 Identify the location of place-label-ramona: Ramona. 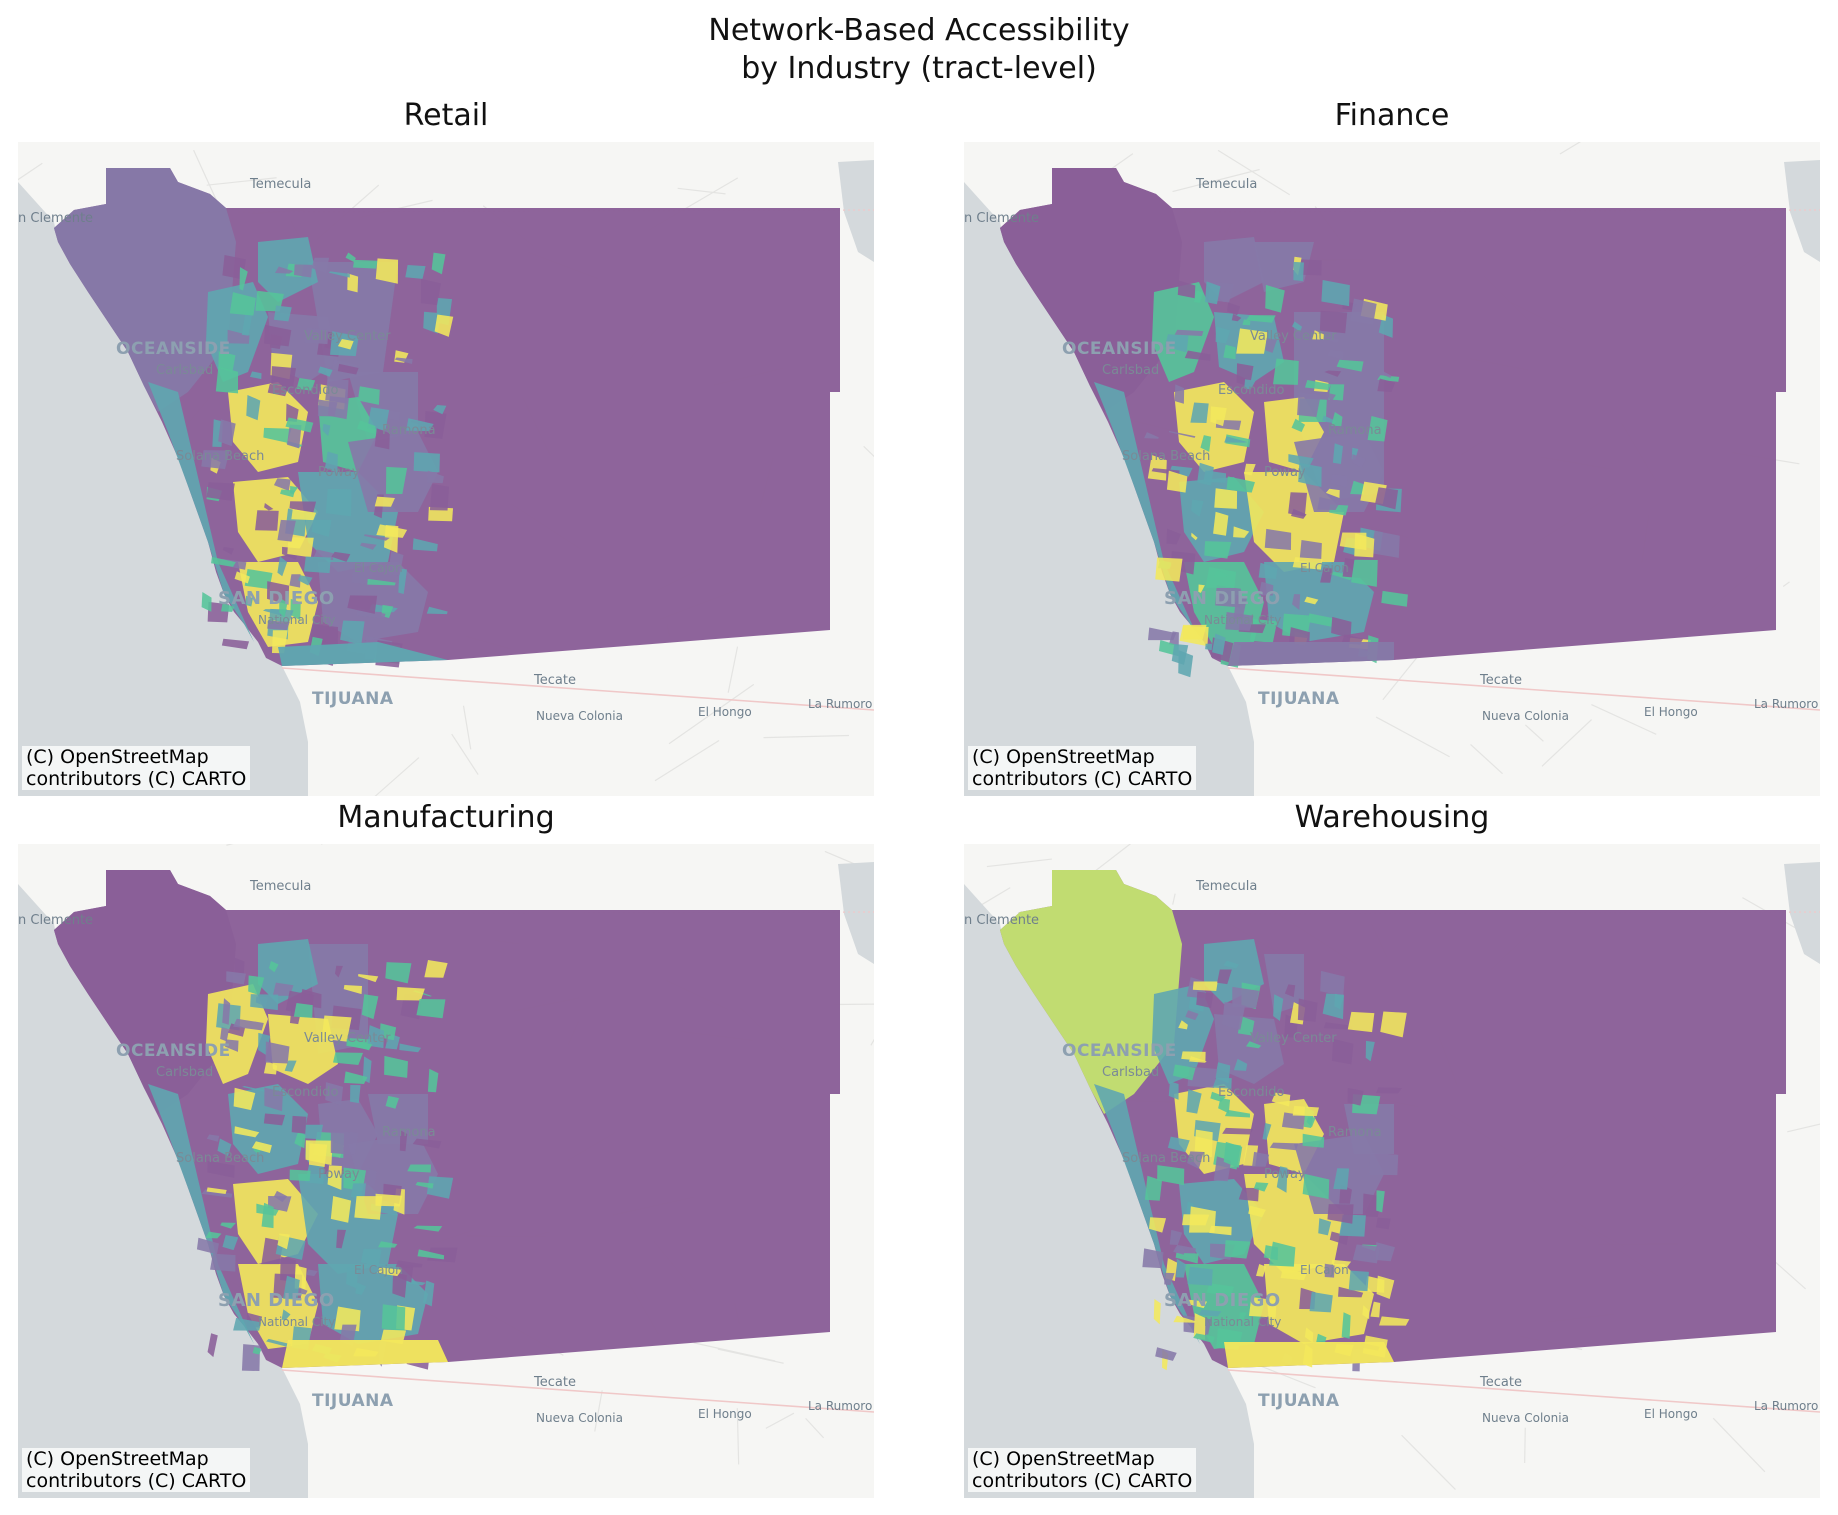
(1355, 1132).